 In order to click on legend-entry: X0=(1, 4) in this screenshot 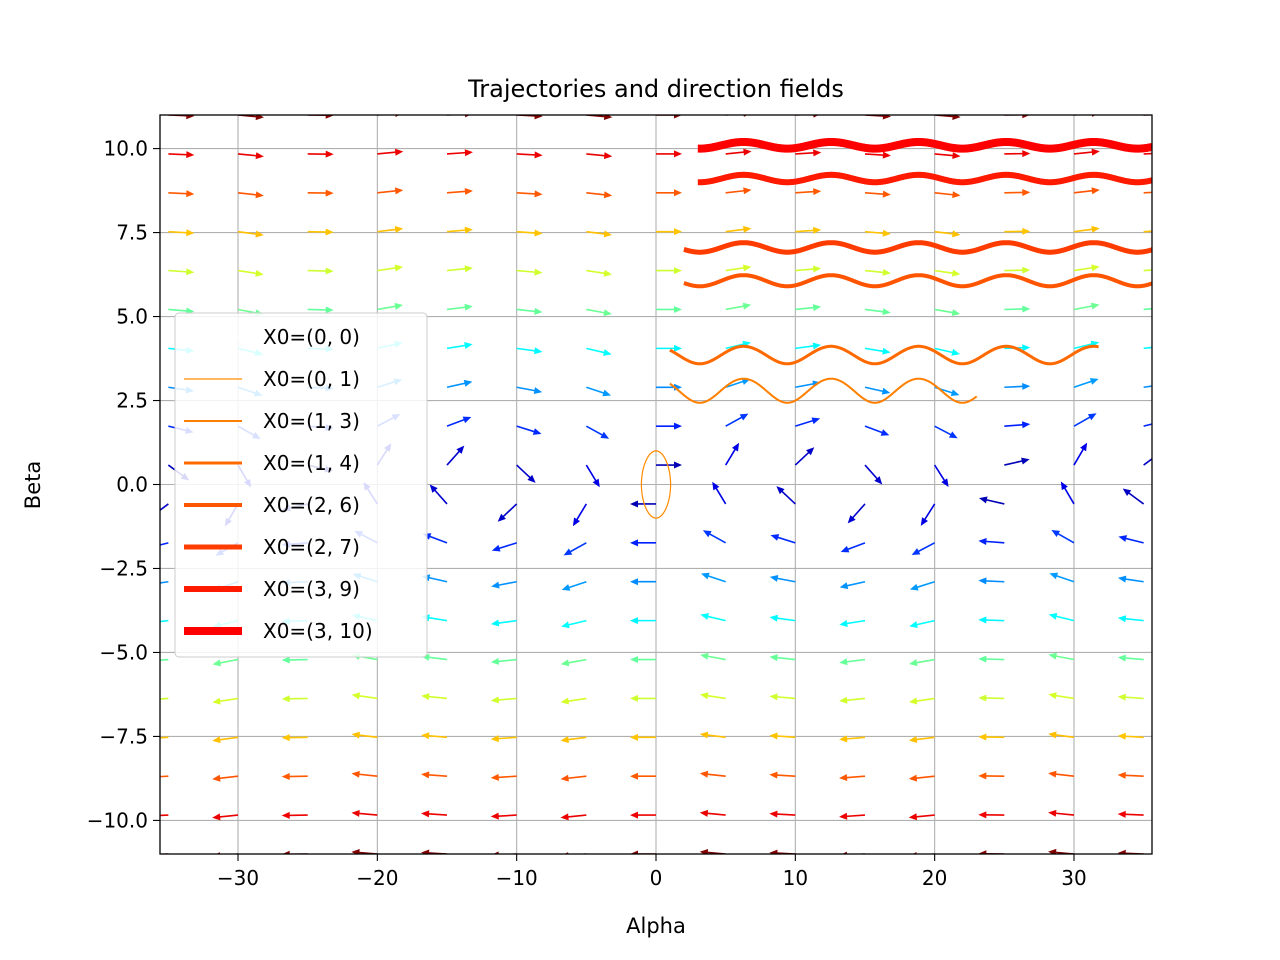, I will do `click(272, 463)`.